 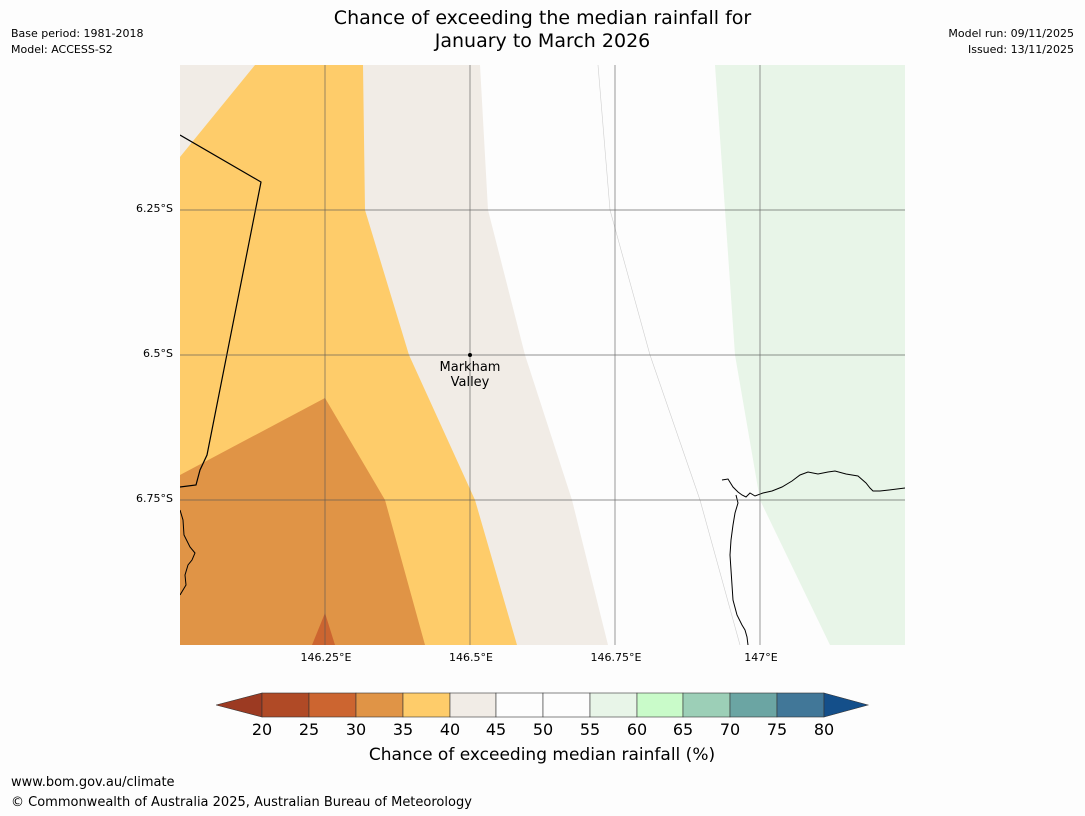 I want to click on colorbar-tick-50: 50, so click(x=543, y=729).